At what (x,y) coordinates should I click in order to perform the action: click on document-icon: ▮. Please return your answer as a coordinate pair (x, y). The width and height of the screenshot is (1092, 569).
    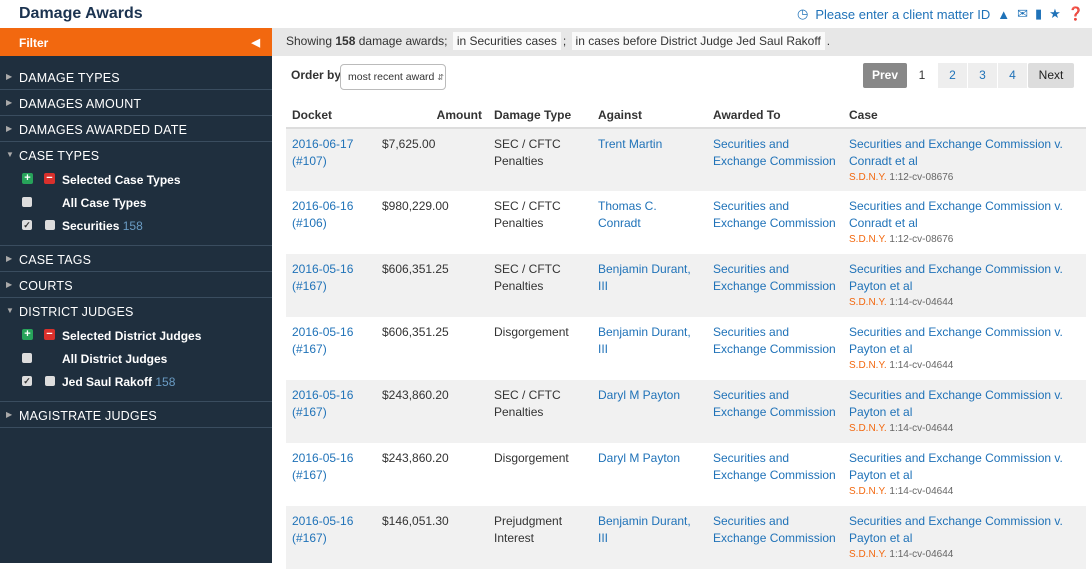
    Looking at the image, I should click on (1039, 13).